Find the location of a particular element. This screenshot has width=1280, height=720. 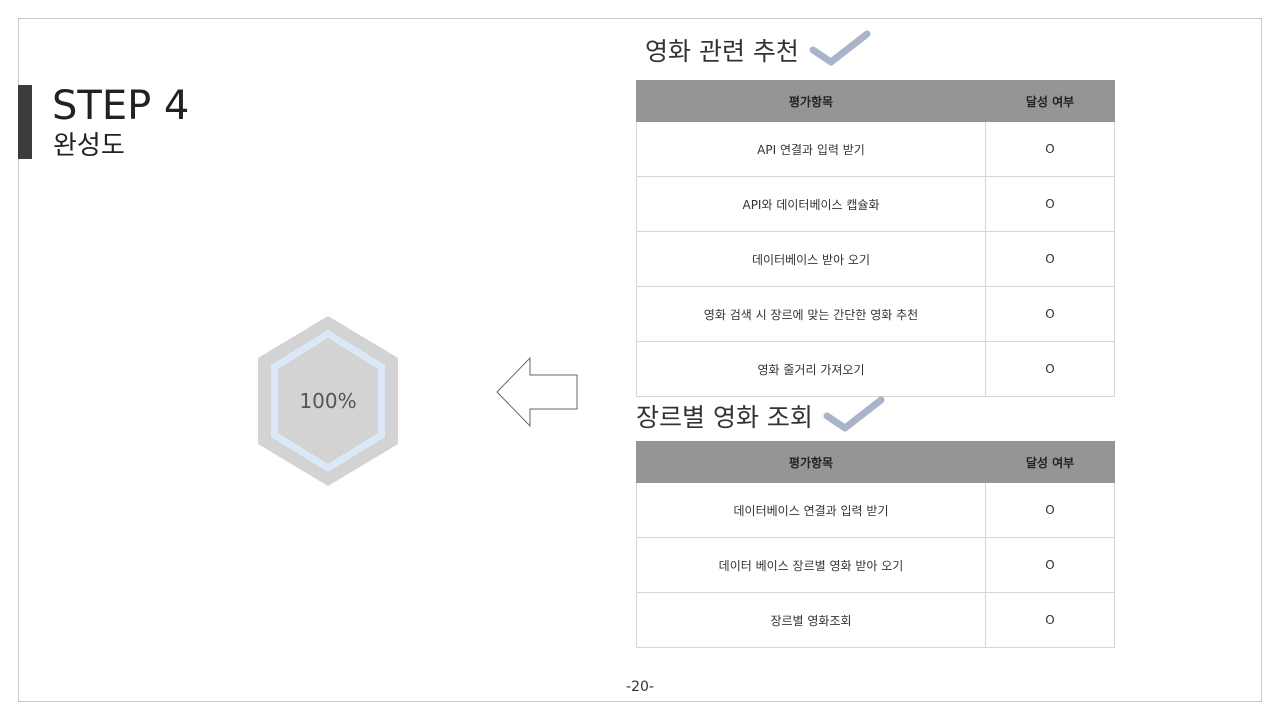

table-row: API와 데이터베이스 캡슐화 O is located at coordinates (875, 204).